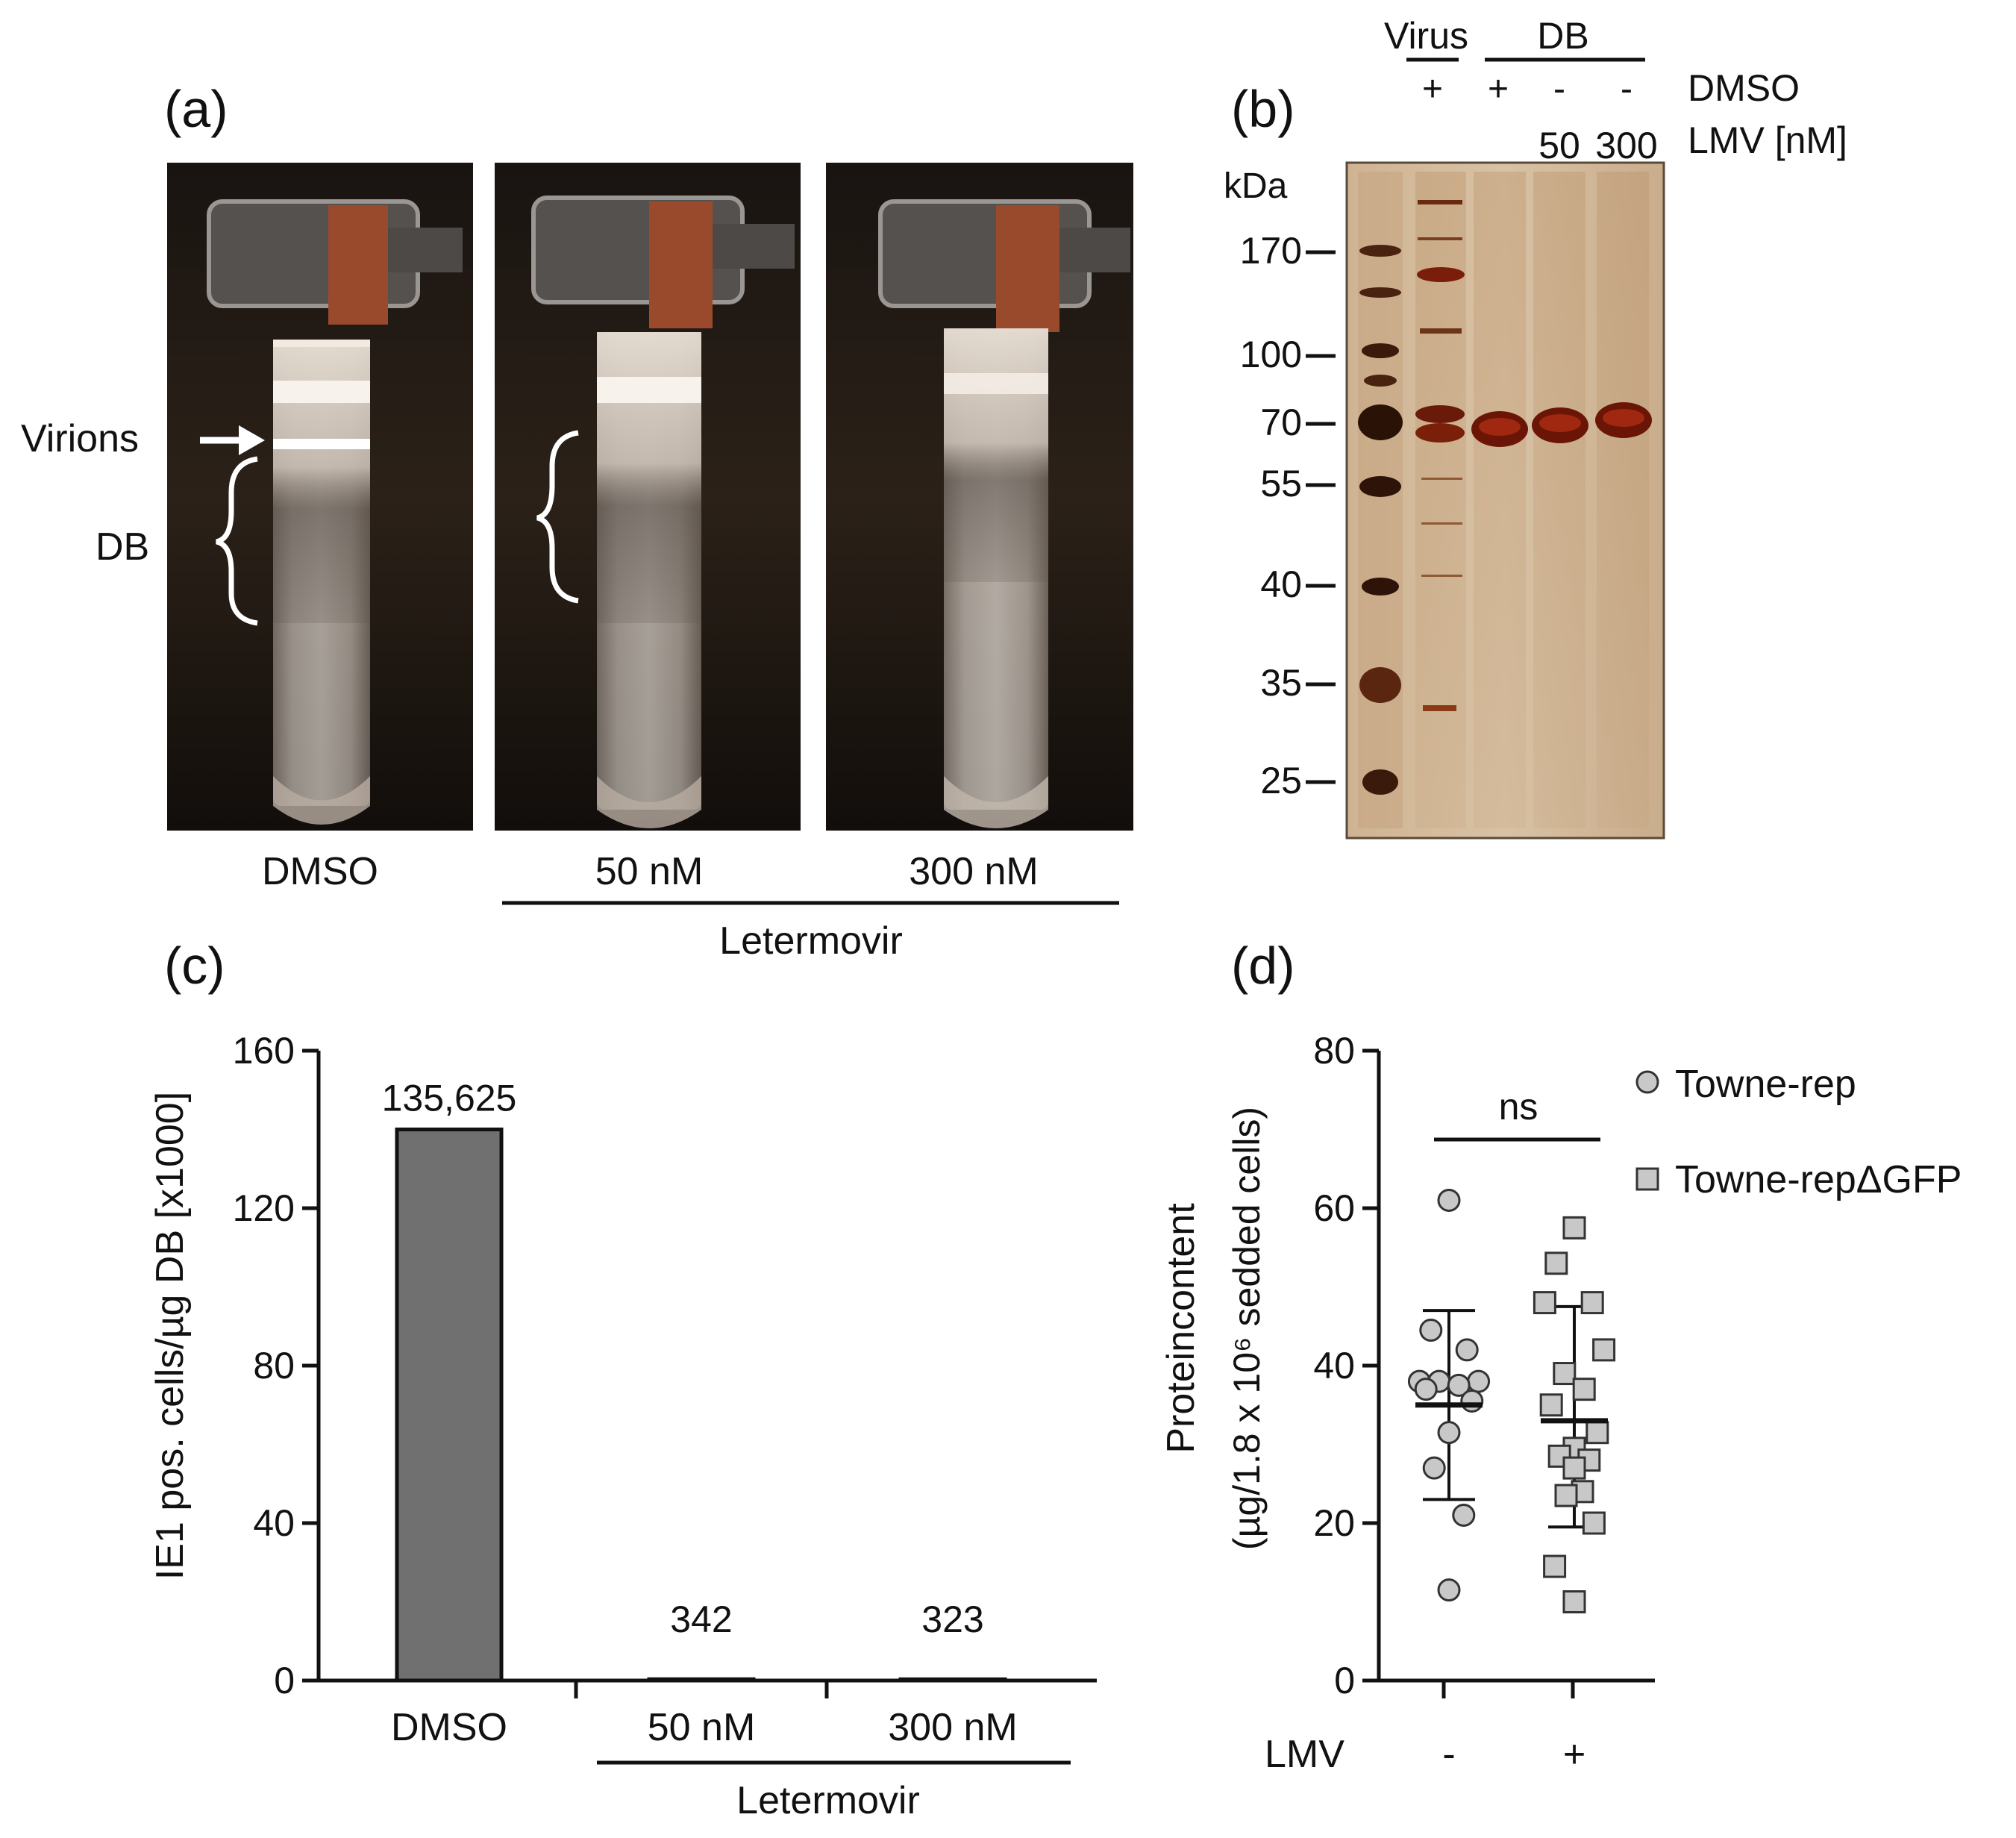 This screenshot has width=2016, height=1838. What do you see at coordinates (979, 497) in the screenshot?
I see `tube-photo-300nm` at bounding box center [979, 497].